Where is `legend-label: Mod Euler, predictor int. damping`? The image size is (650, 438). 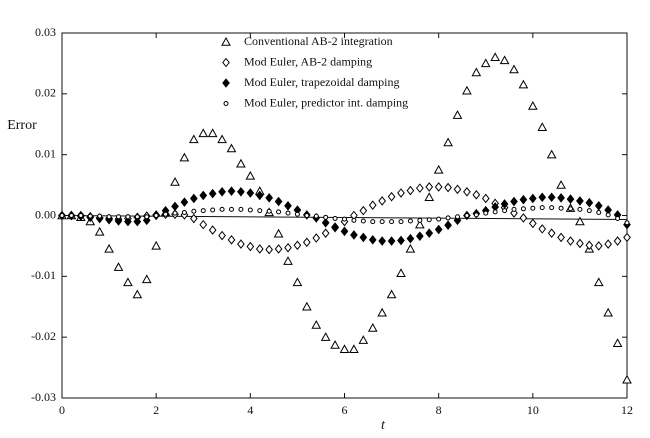 legend-label: Mod Euler, predictor int. damping is located at coordinates (326, 102).